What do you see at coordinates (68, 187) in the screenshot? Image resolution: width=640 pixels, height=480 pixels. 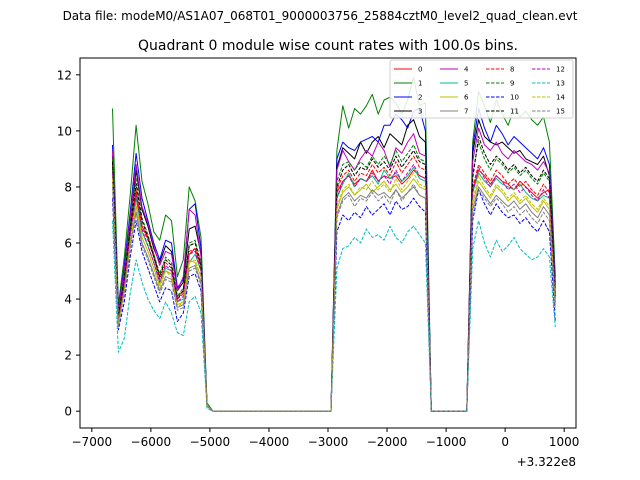 I see `y-tick-label: 8` at bounding box center [68, 187].